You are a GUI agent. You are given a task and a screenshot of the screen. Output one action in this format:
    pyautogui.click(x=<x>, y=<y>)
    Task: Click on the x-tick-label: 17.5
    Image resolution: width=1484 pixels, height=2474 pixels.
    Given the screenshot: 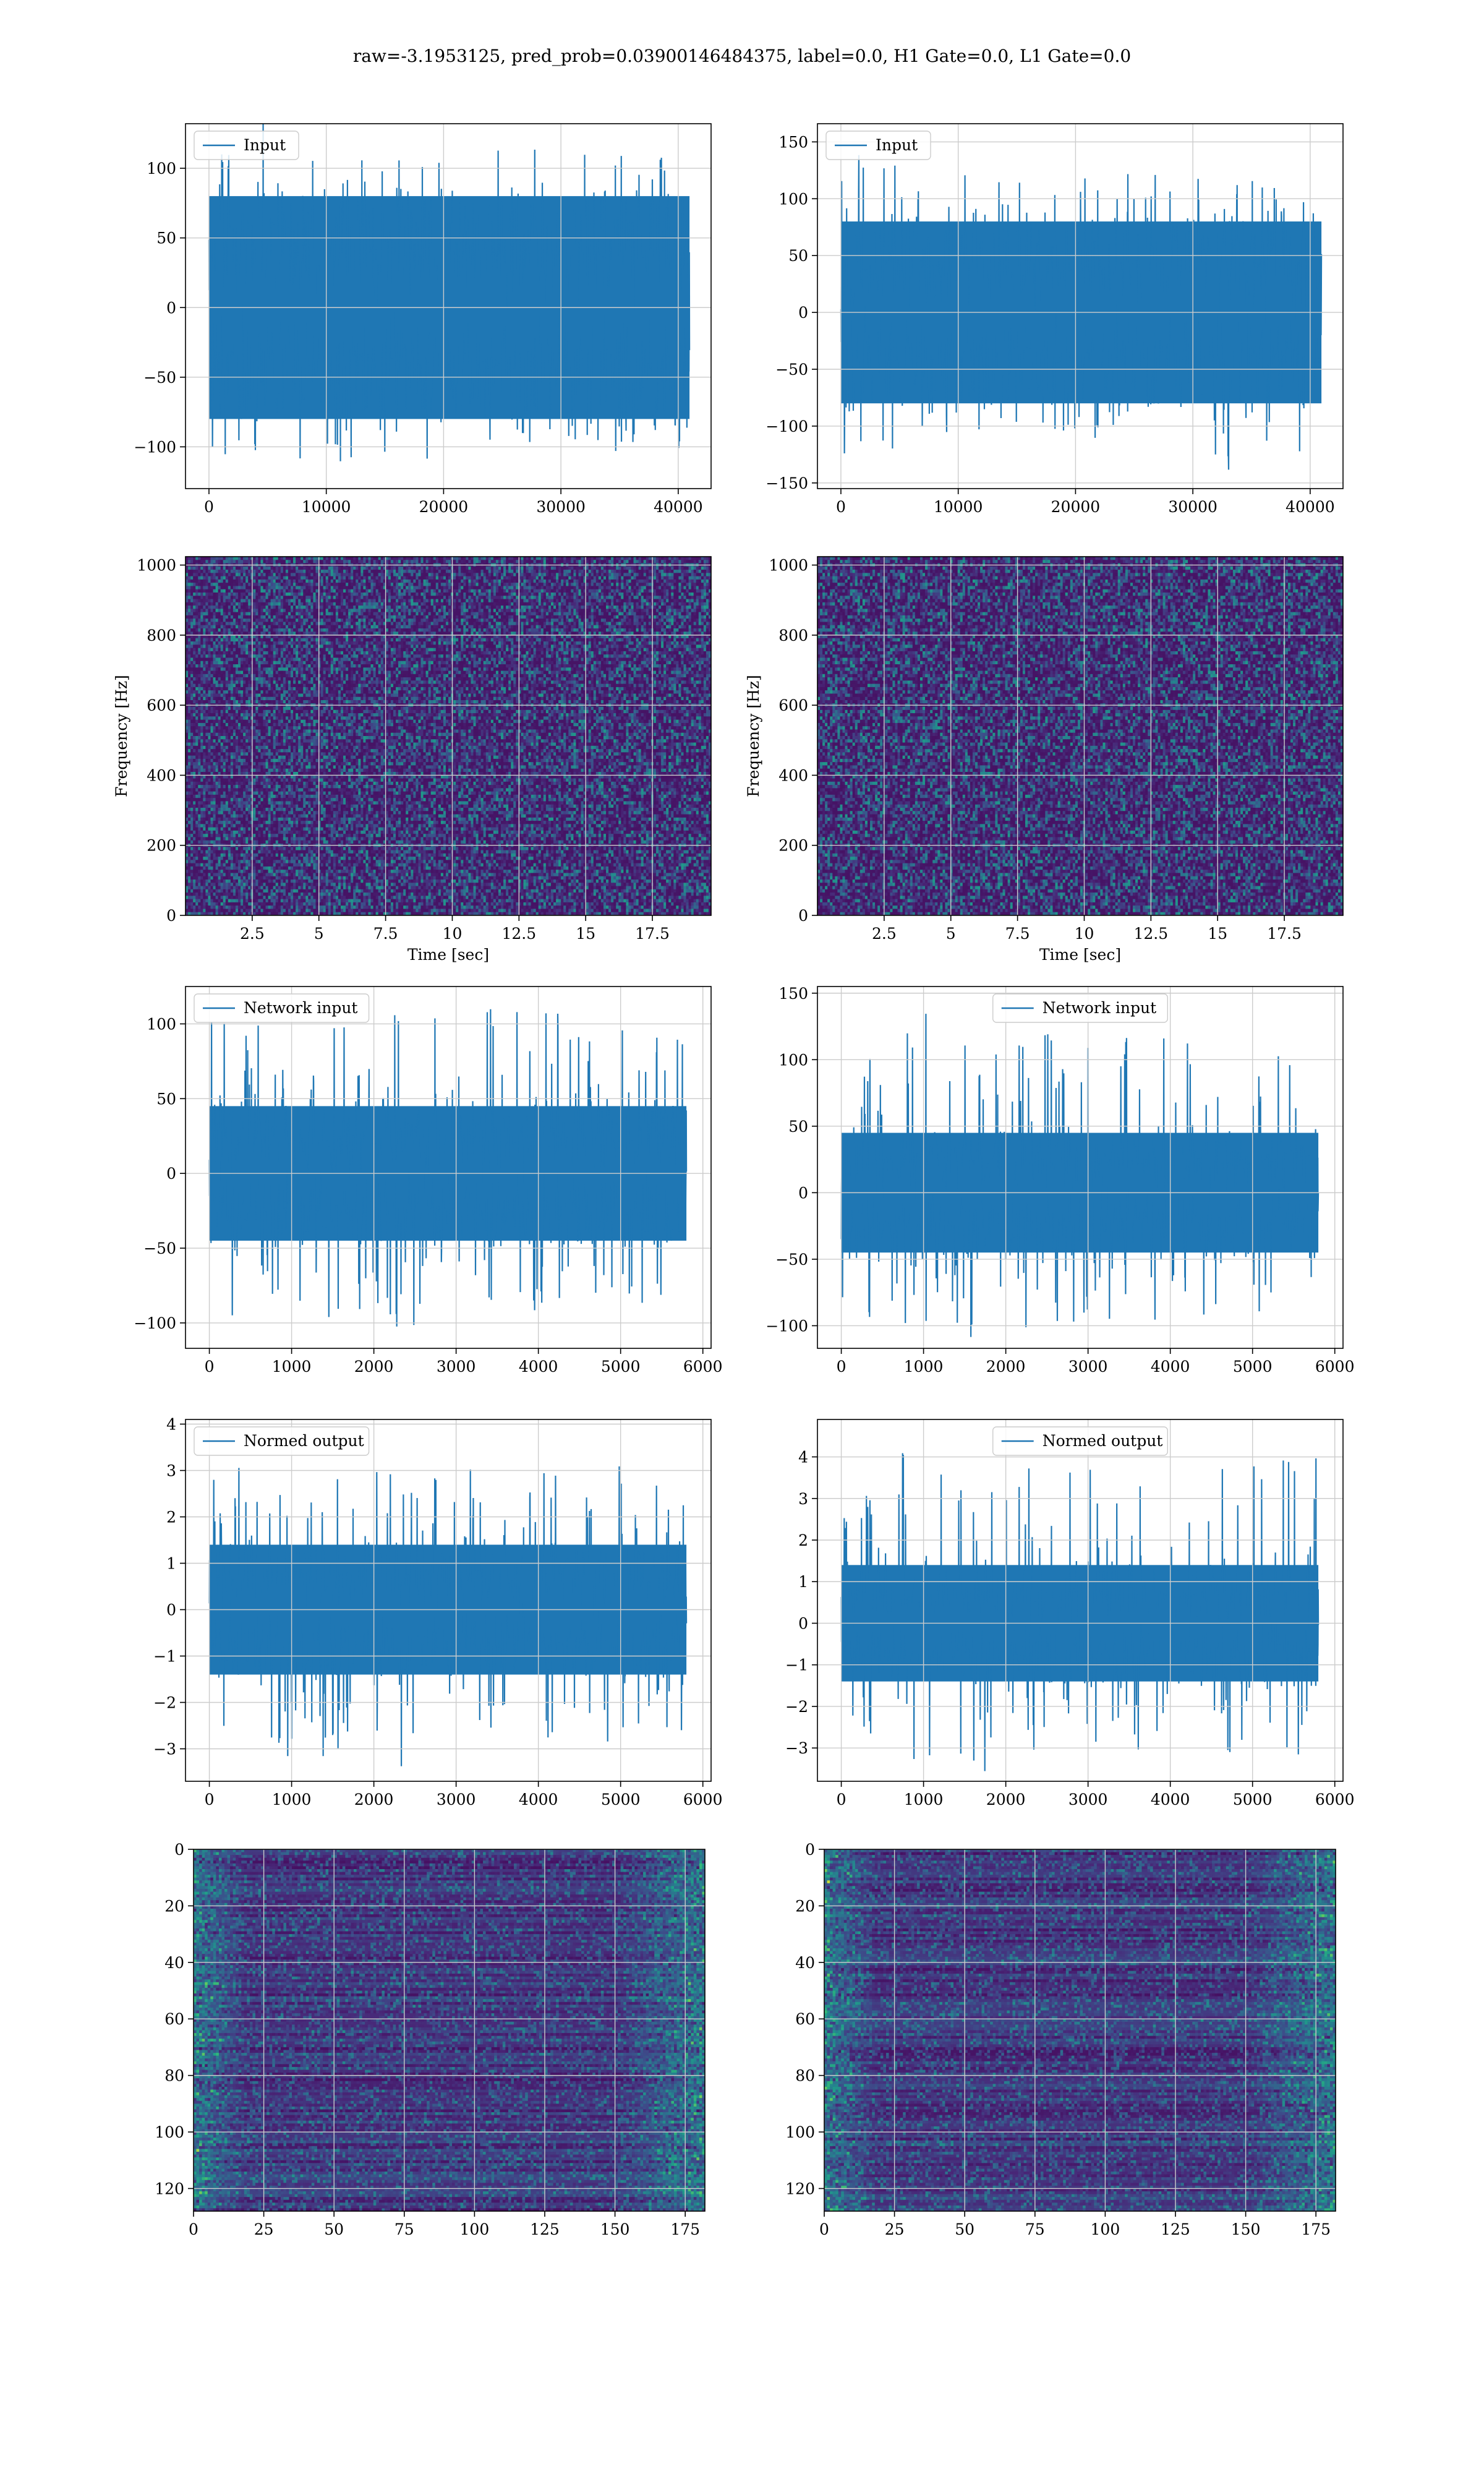 What is the action you would take?
    pyautogui.click(x=652, y=934)
    